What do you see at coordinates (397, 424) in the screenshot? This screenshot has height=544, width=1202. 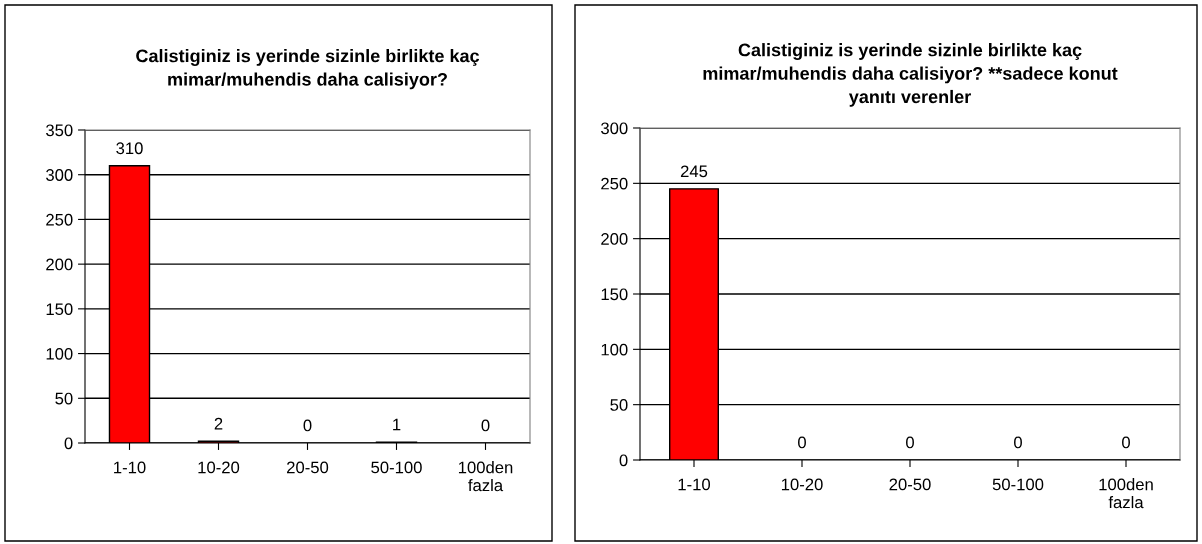 I see `data-label: 1` at bounding box center [397, 424].